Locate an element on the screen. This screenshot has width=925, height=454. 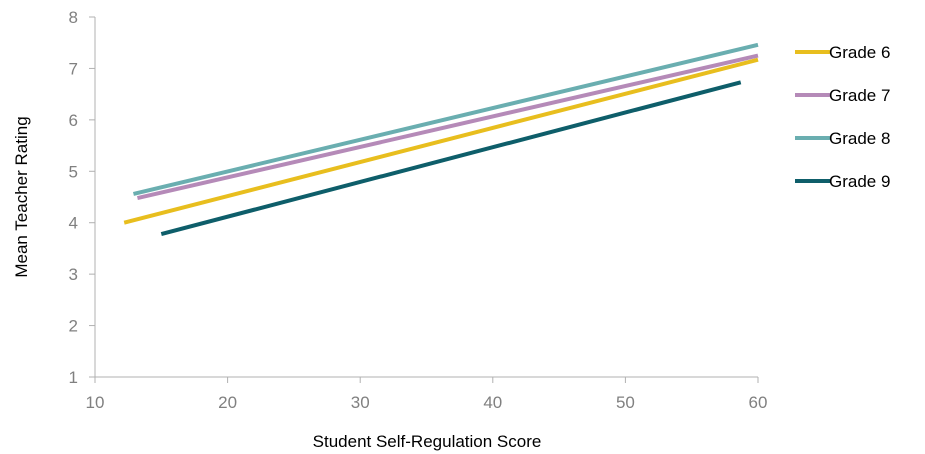
legend-label: Grade 9 is located at coordinates (859, 181).